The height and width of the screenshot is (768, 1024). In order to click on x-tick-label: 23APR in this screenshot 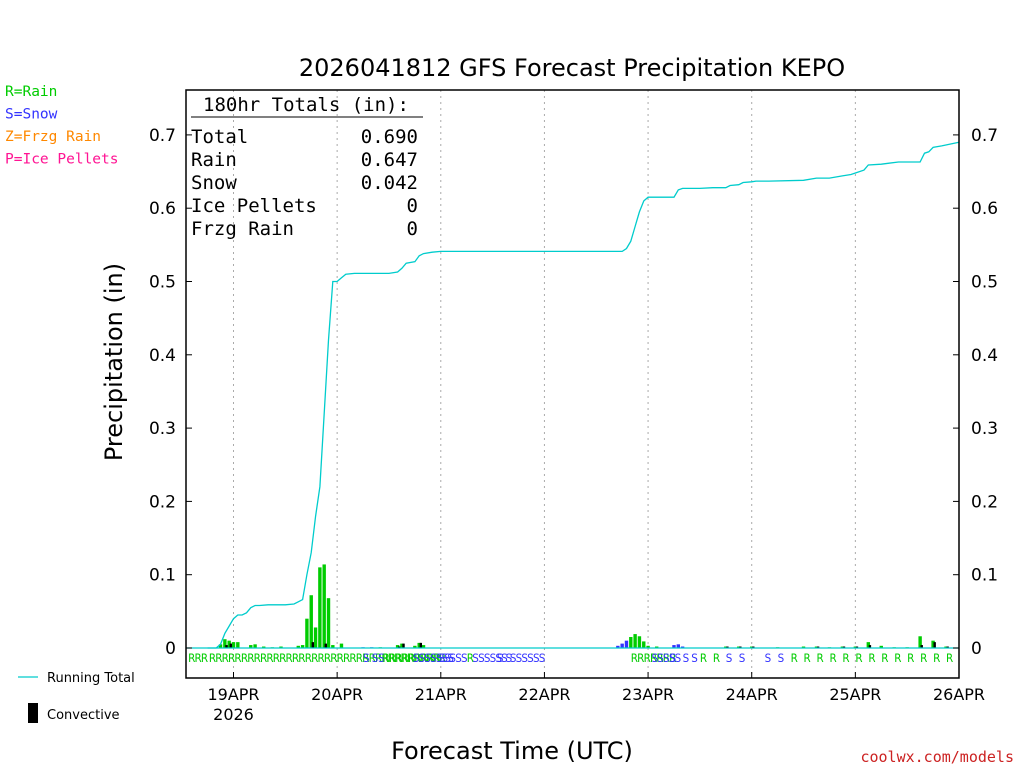, I will do `click(648, 694)`.